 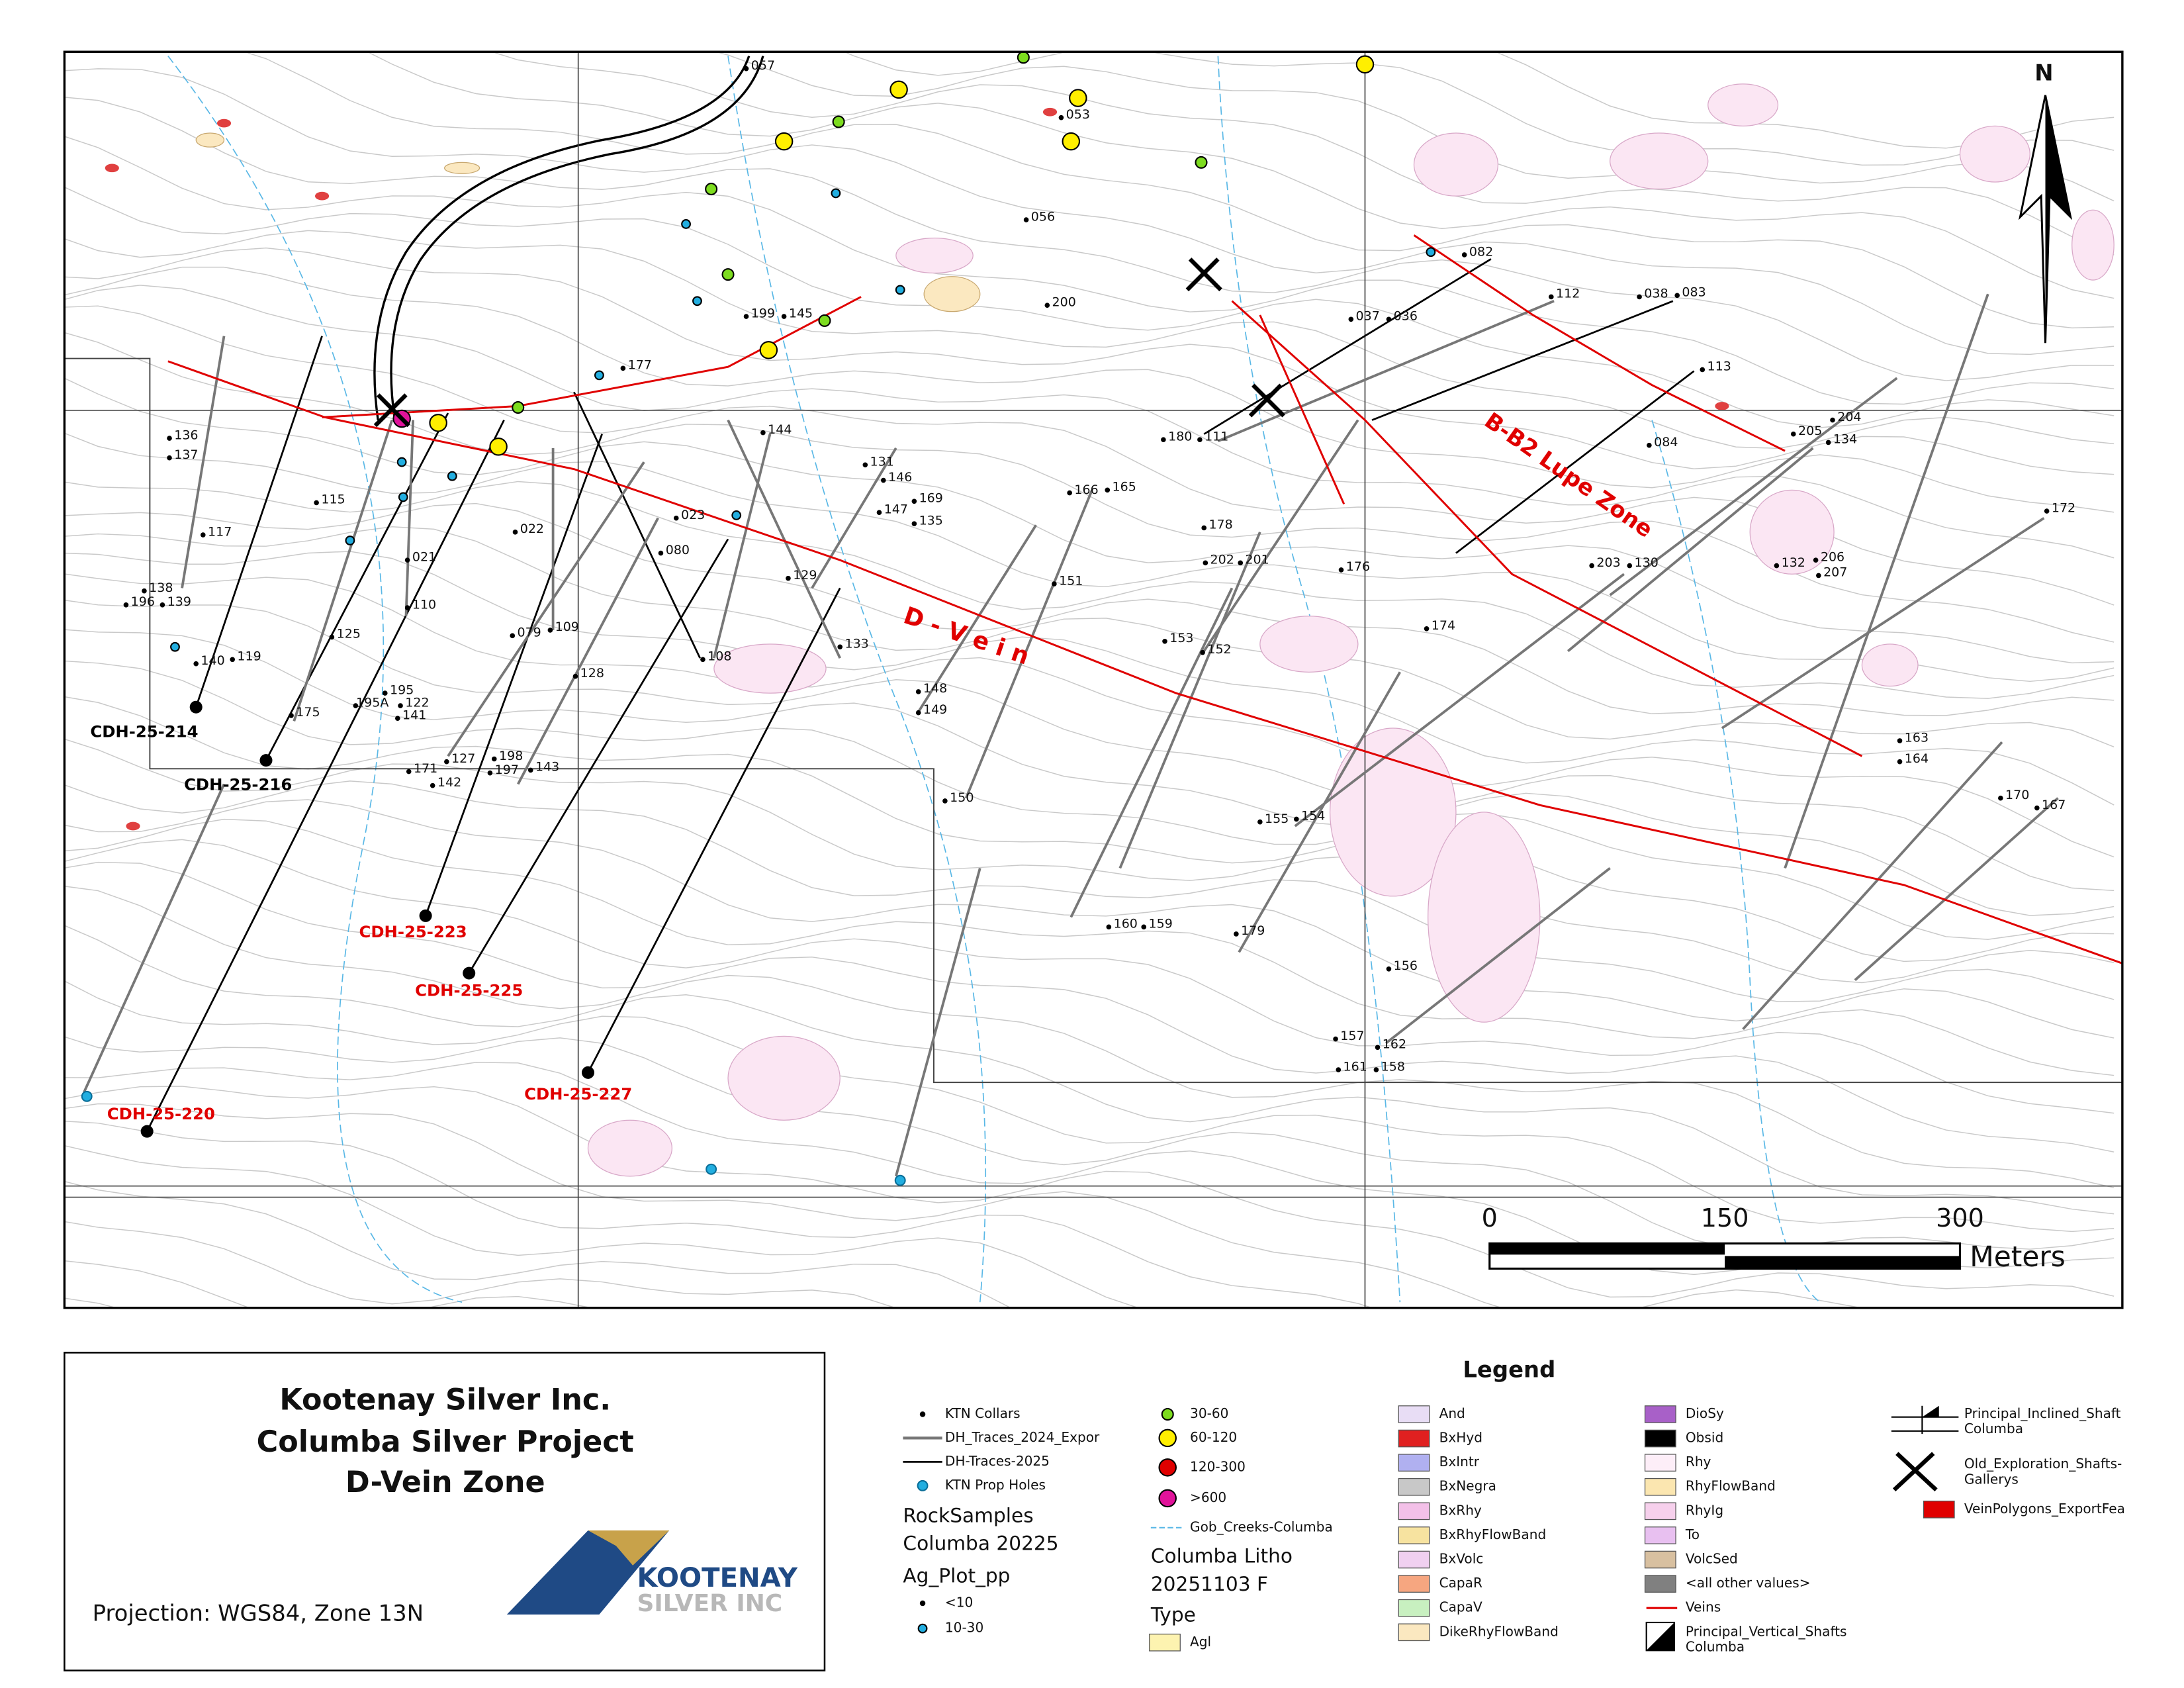 What do you see at coordinates (424, 604) in the screenshot?
I see `hole-label: 110` at bounding box center [424, 604].